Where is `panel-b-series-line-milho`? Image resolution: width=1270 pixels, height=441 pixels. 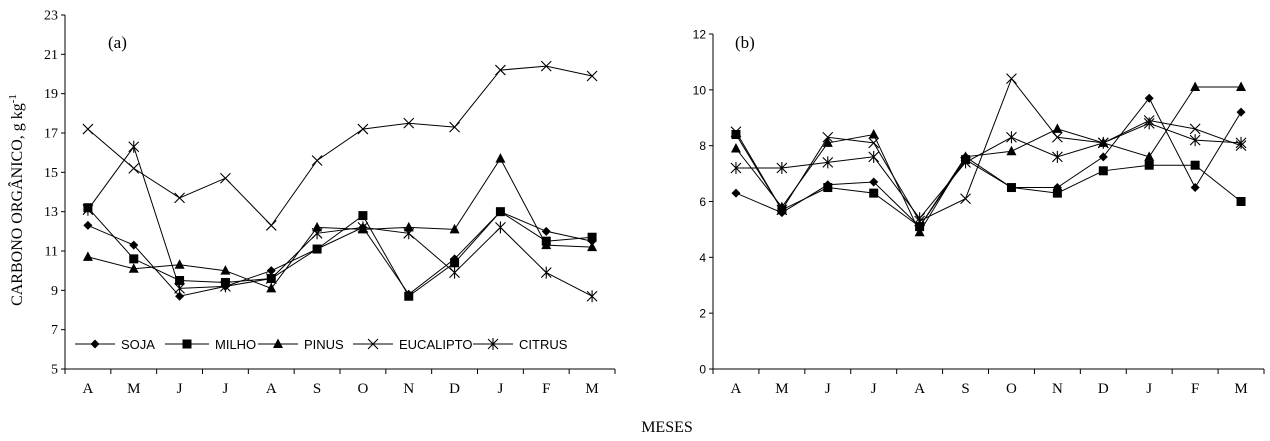 panel-b-series-line-milho is located at coordinates (988, 181).